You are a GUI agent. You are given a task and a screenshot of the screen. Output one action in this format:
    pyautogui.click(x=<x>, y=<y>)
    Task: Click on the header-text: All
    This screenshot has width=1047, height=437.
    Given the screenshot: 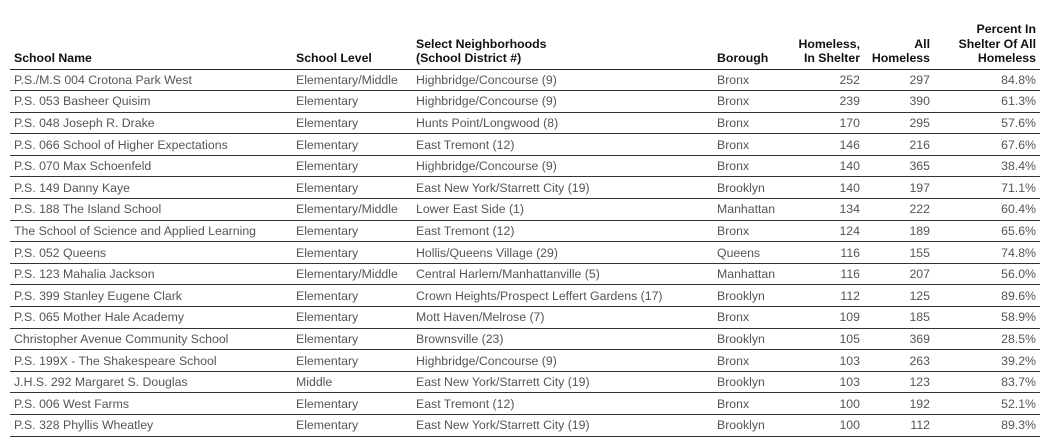 What is the action you would take?
    pyautogui.click(x=922, y=43)
    